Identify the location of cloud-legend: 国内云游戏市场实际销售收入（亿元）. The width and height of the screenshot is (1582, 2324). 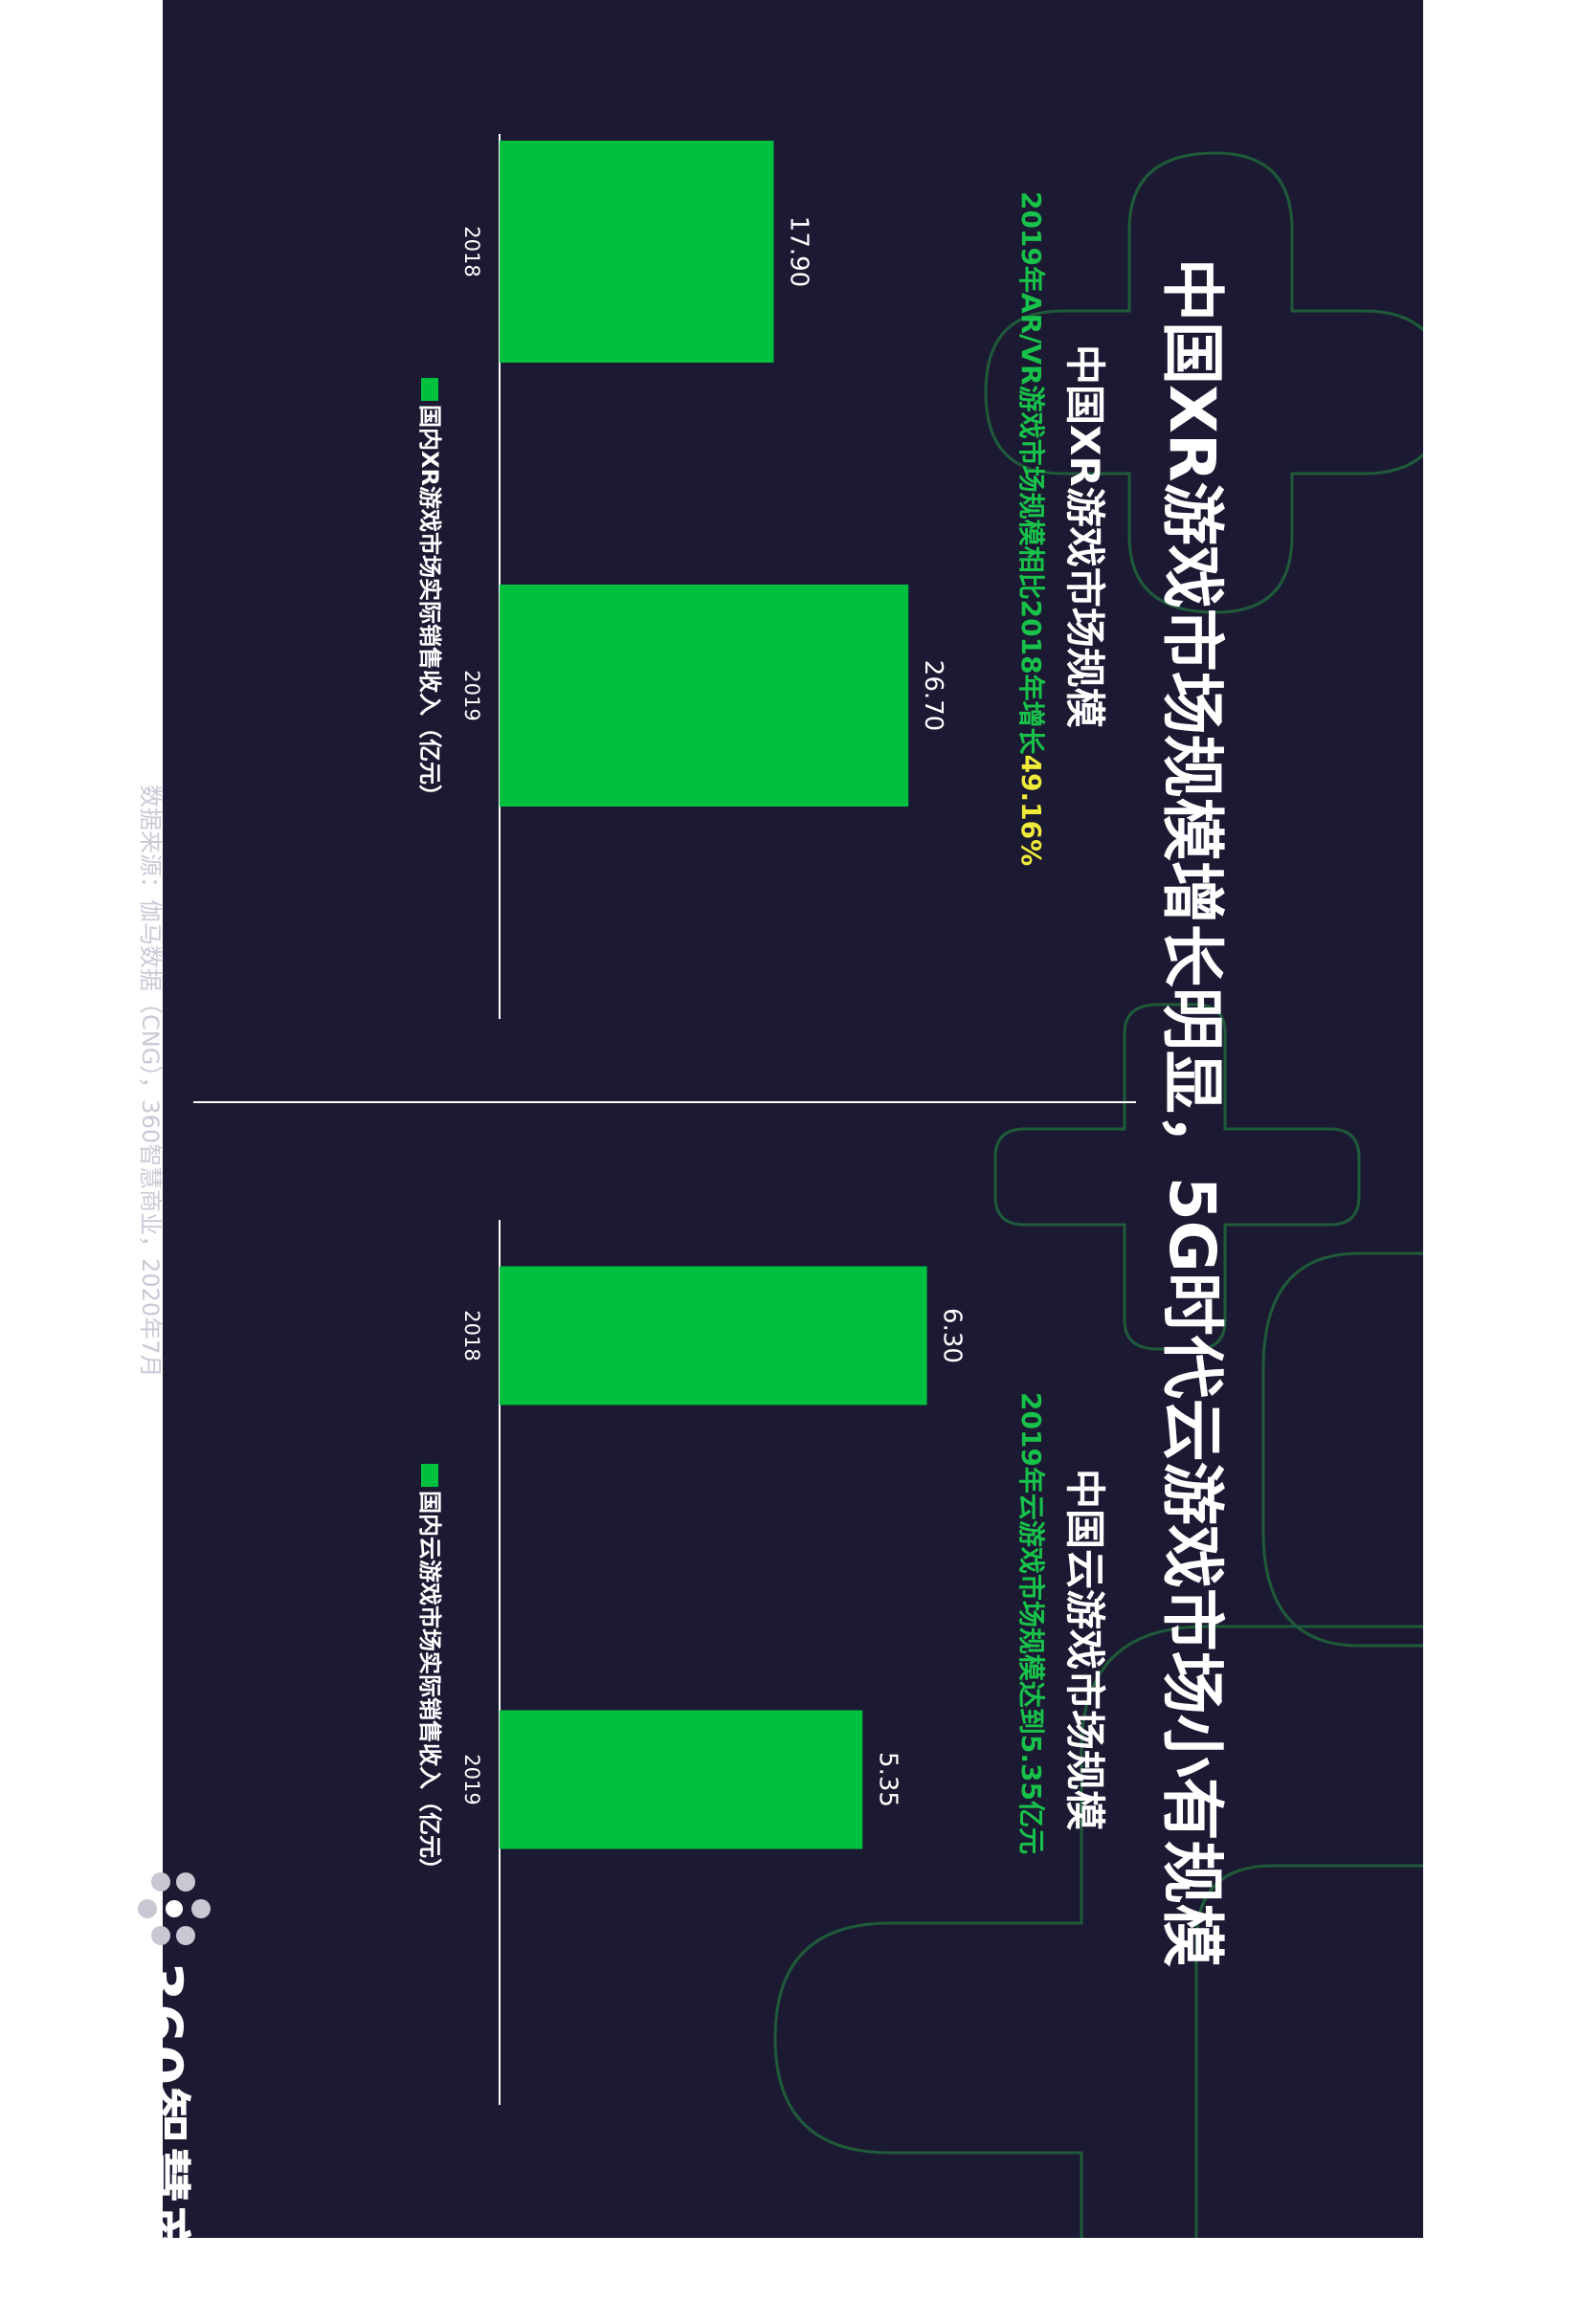
(432, 1672).